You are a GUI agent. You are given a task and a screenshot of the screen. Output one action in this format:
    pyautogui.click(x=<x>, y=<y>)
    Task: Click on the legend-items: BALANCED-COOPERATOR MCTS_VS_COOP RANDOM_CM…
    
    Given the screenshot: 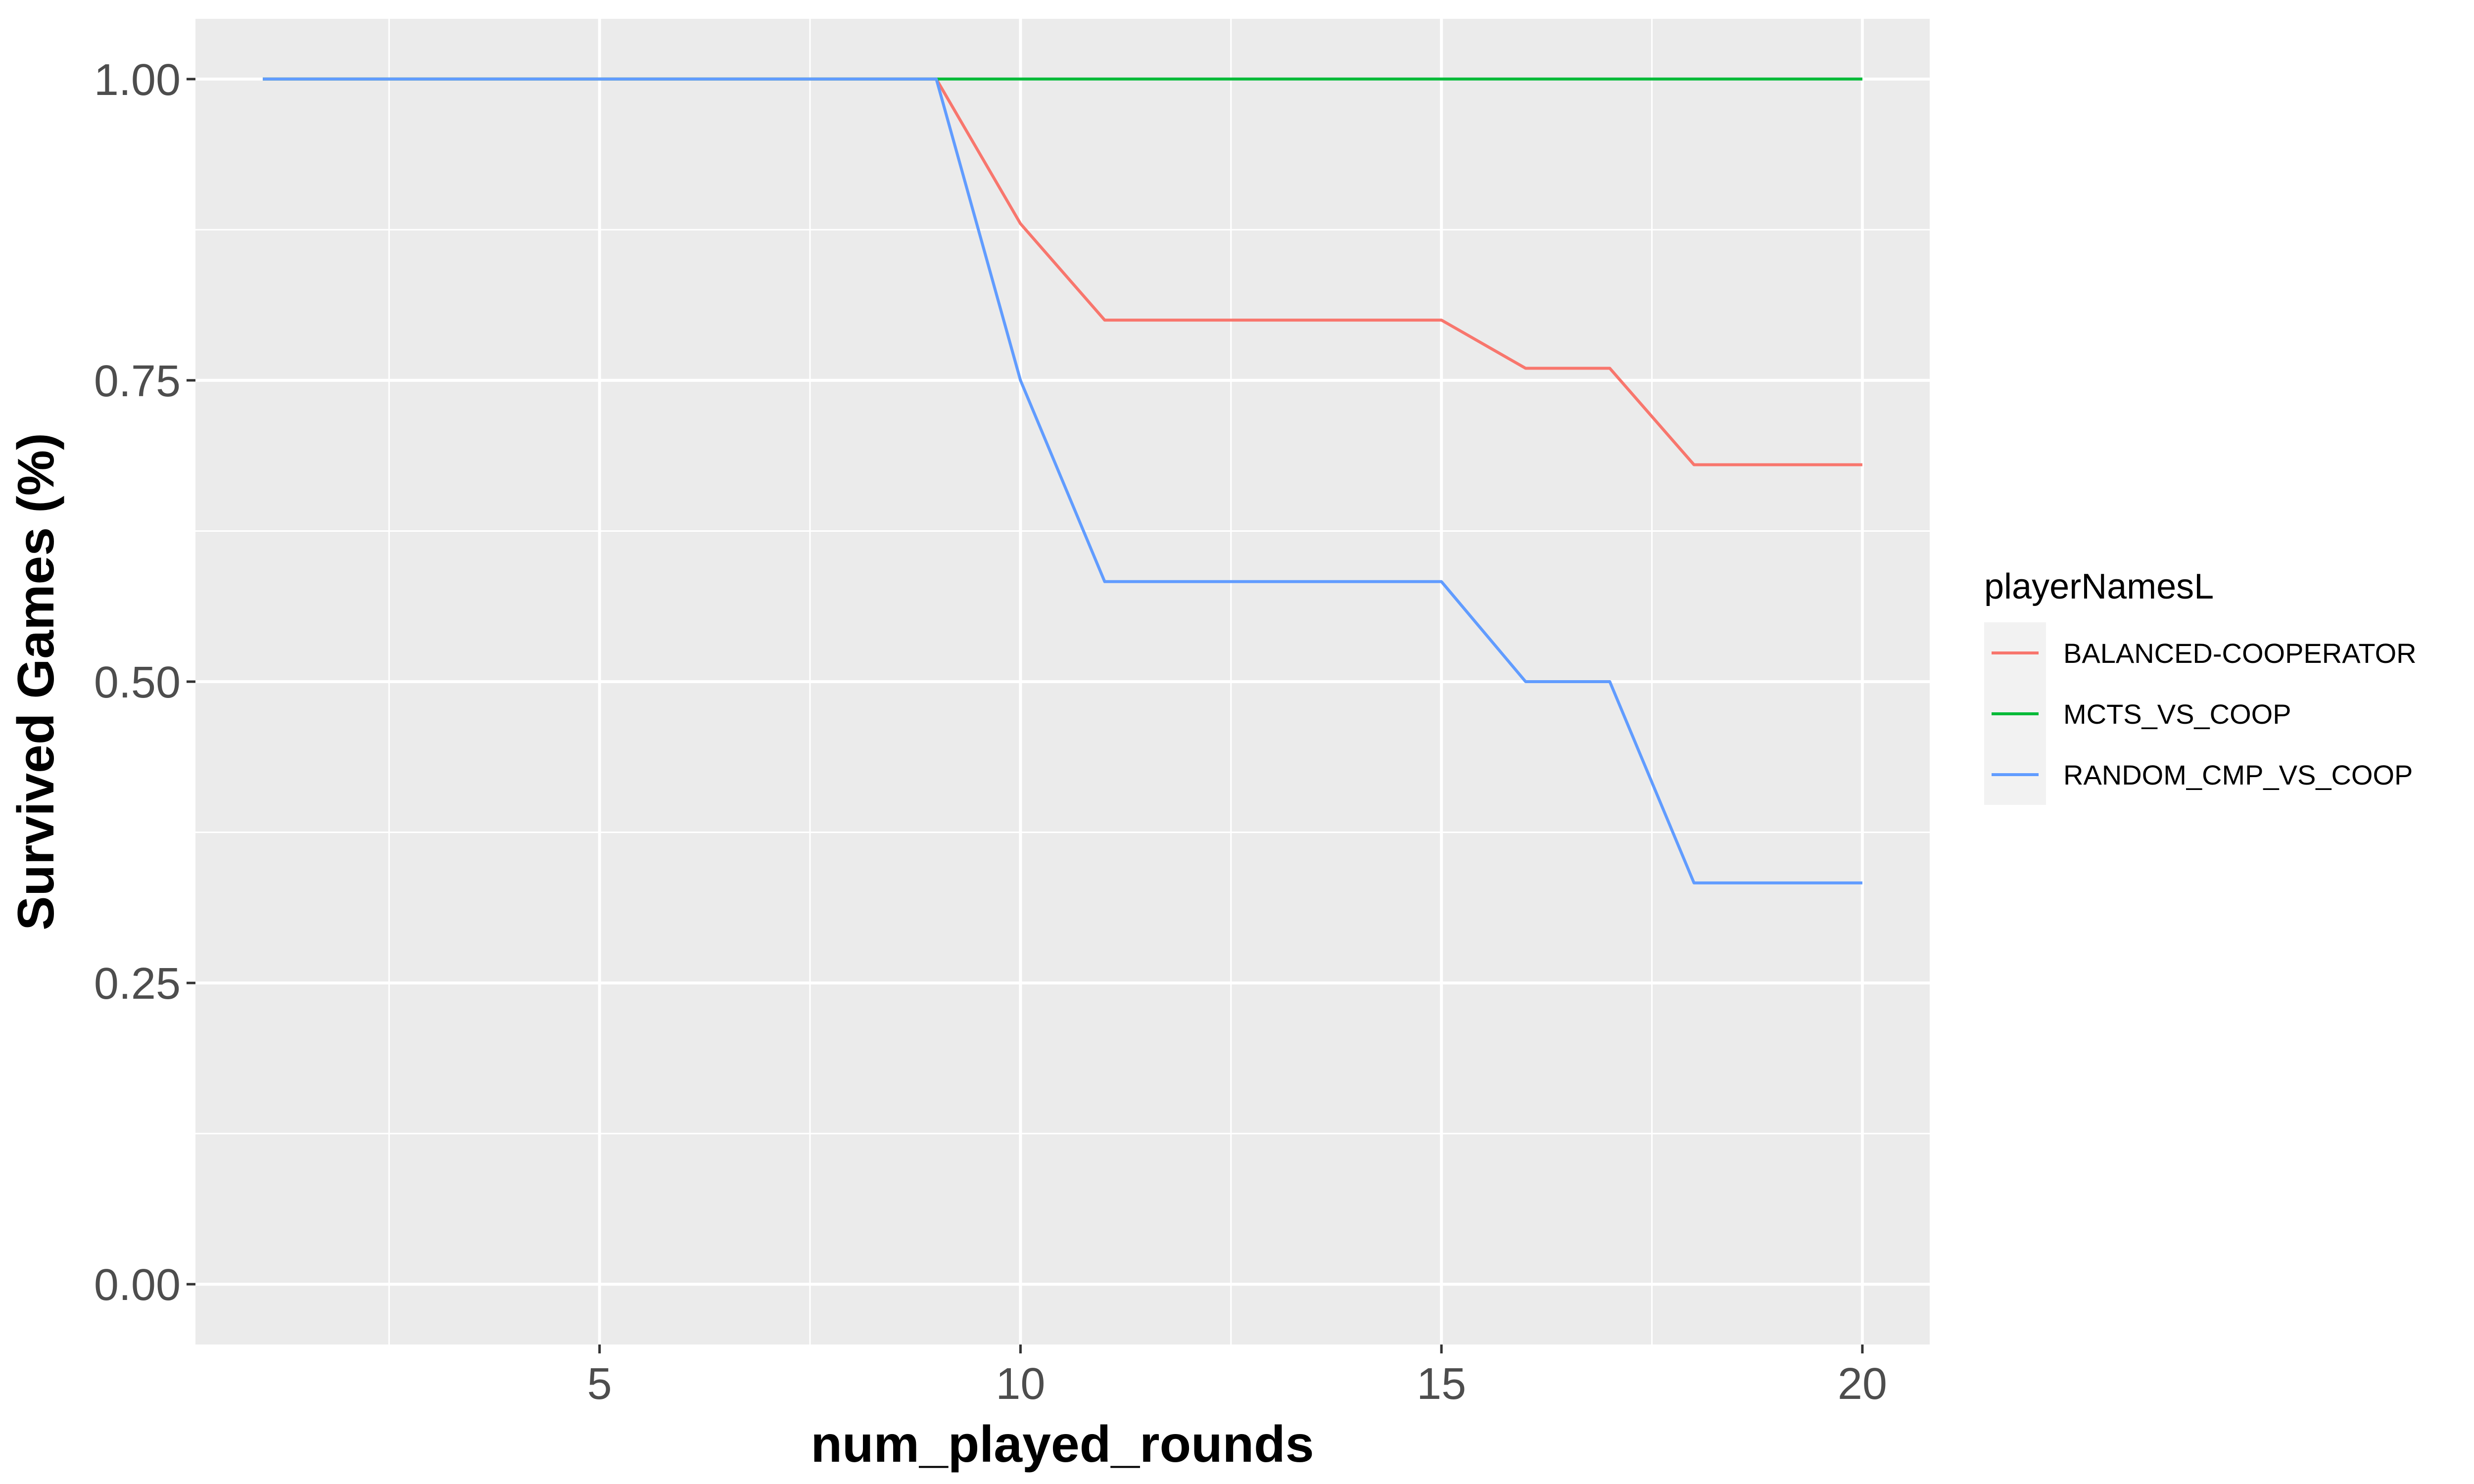 What is the action you would take?
    pyautogui.click(x=2201, y=713)
    